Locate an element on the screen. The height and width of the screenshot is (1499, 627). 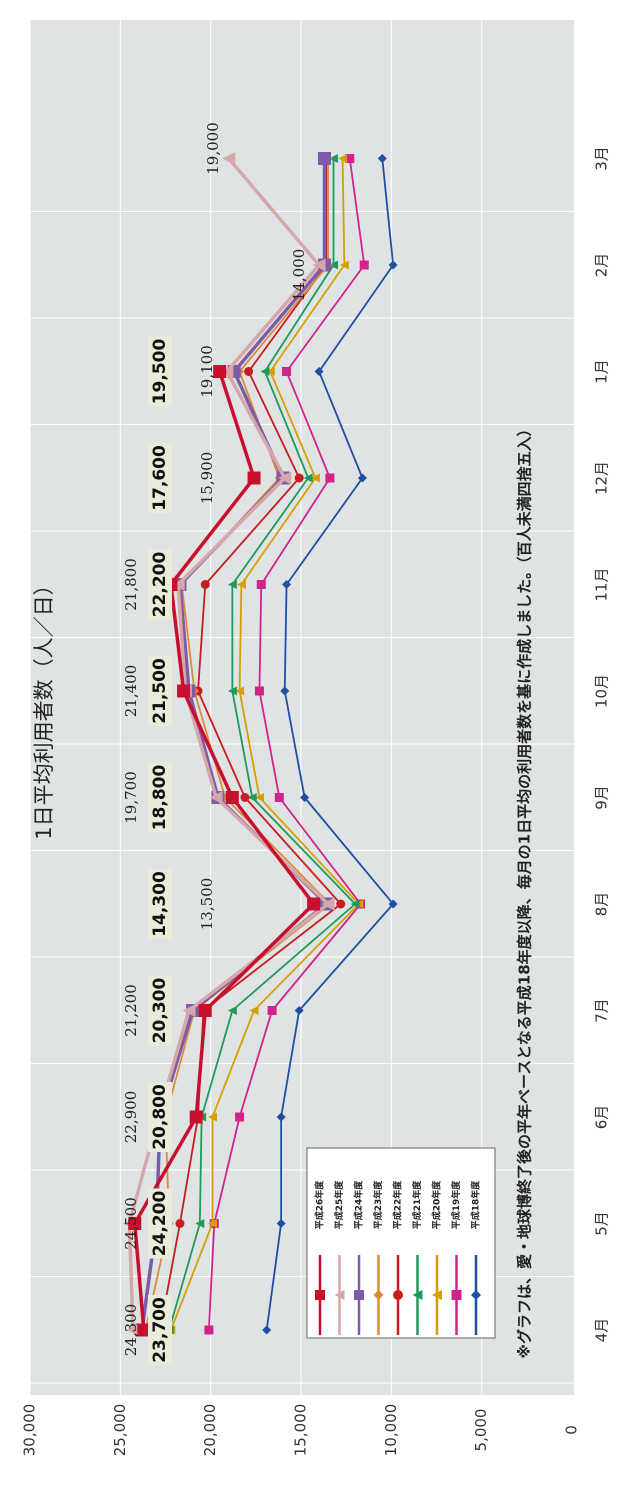
category-label: 3月 is located at coordinates (602, 158).